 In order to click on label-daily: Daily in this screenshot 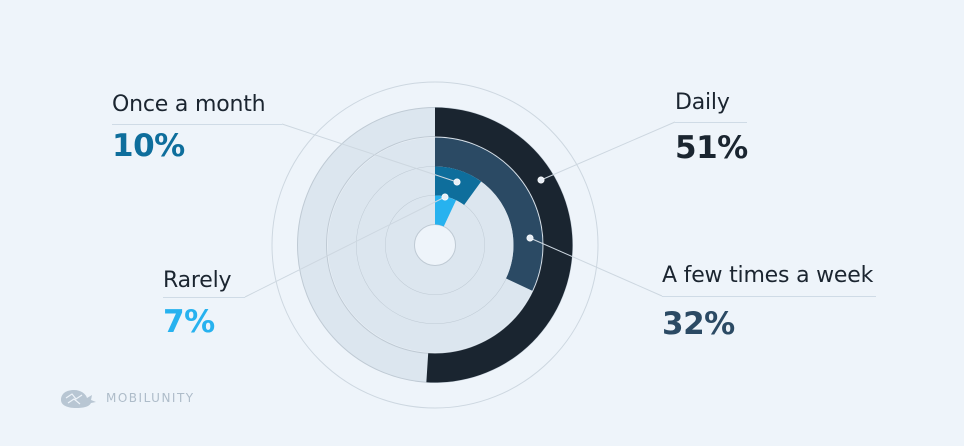, I will do `click(702, 102)`.